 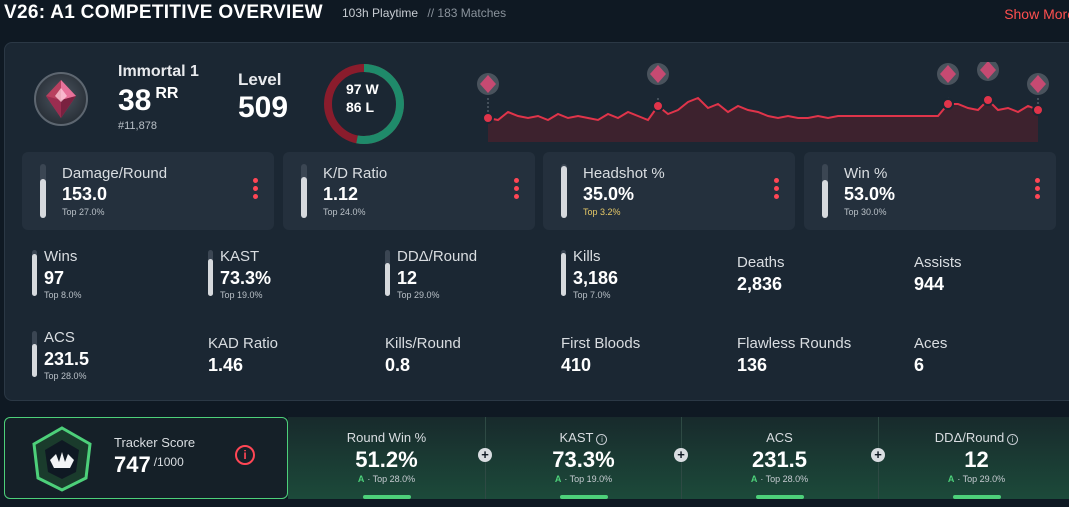 What do you see at coordinates (576, 365) in the screenshot?
I see `stat-value: 410` at bounding box center [576, 365].